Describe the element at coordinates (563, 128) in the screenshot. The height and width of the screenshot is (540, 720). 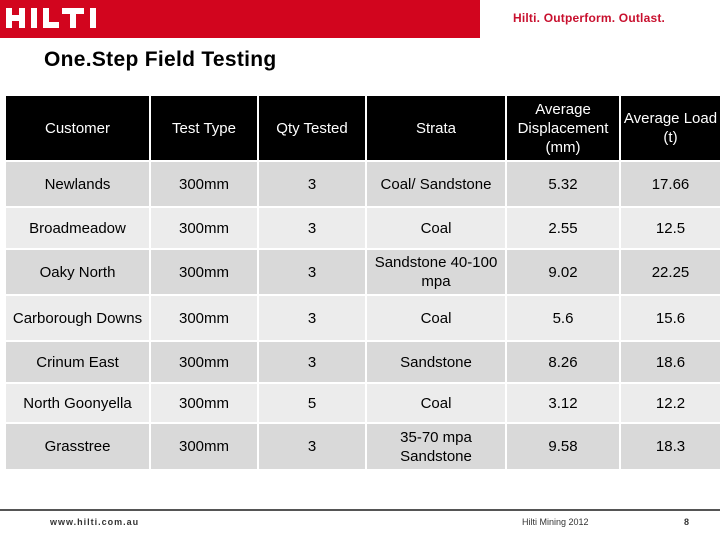
I see `column-header-average-displacement: Average Displacement (mm)` at that location.